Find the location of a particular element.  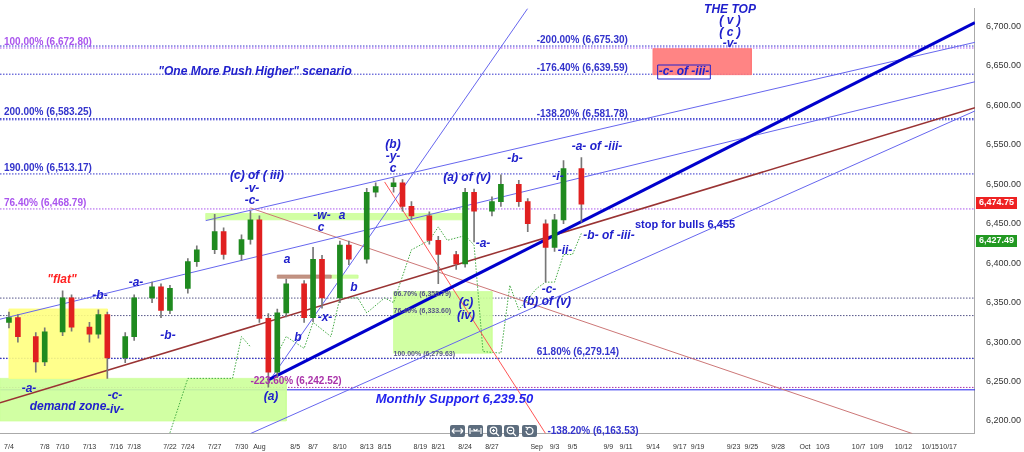

y-tick-label: 6,250.00 is located at coordinates (1003, 381).